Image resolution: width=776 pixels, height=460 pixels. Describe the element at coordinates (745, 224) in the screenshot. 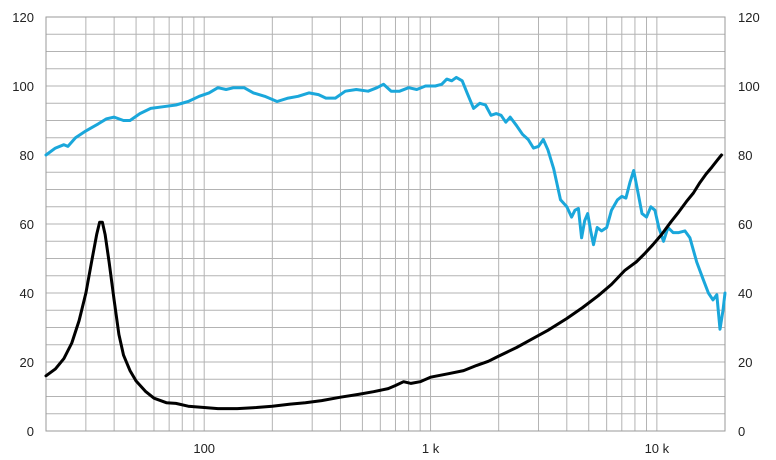

I see `y-tick-label-right: 60` at that location.